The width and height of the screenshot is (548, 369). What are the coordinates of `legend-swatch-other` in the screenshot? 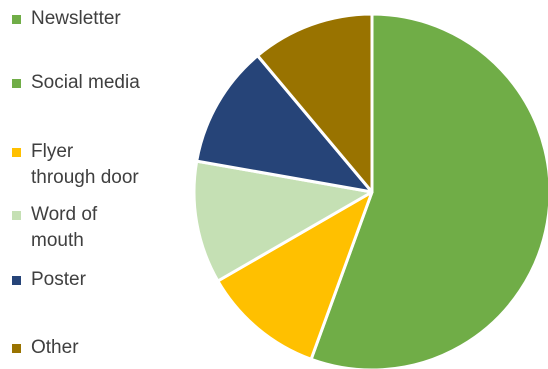 It's located at (16, 348).